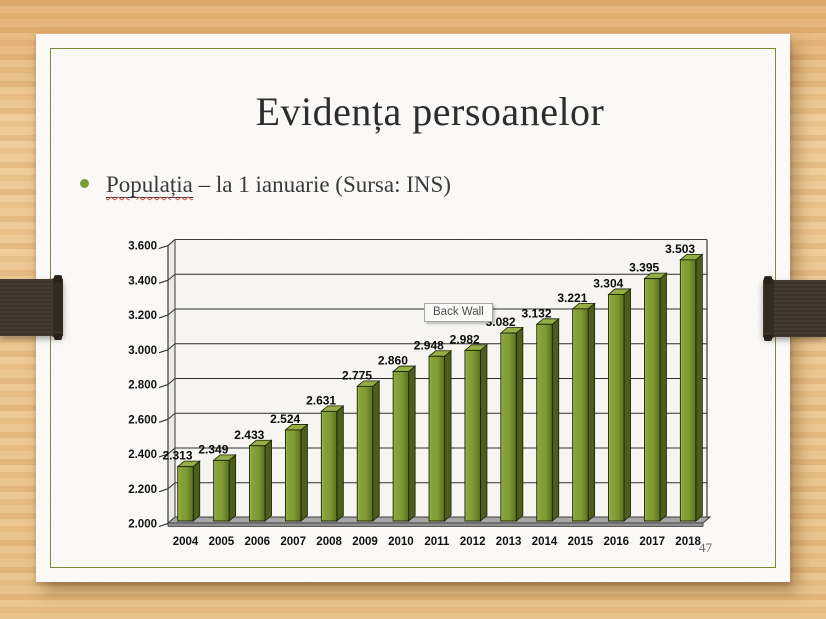 This screenshot has height=619, width=826. Describe the element at coordinates (177, 456) in the screenshot. I see `bar-value-label: 2.313` at that location.